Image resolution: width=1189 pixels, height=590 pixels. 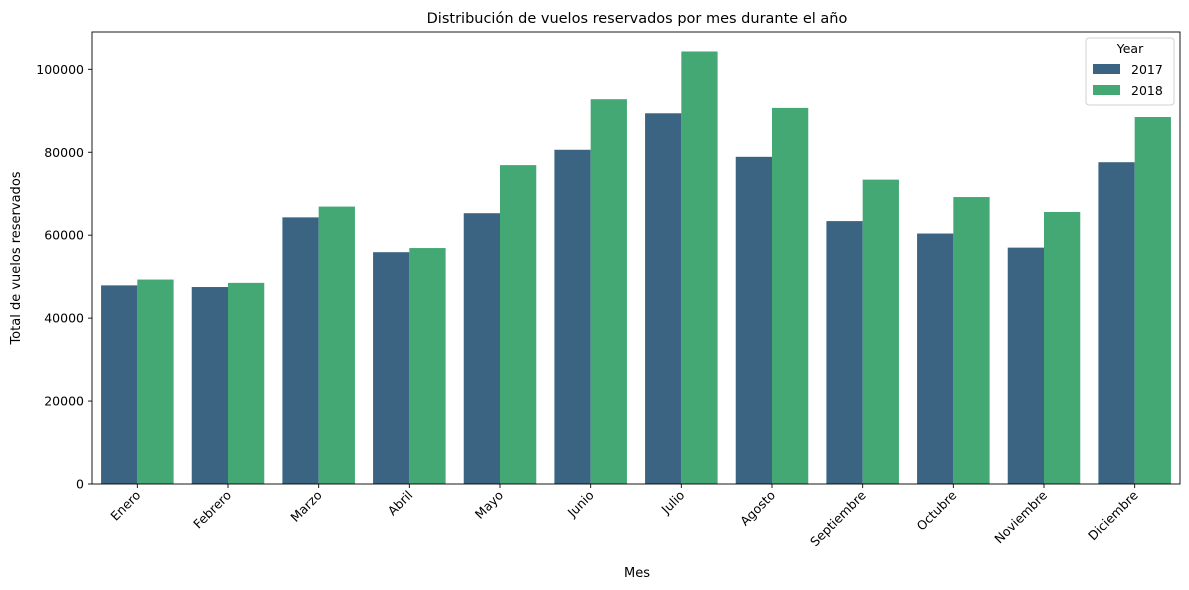 I want to click on x-tick-label: Junio, so click(x=580, y=504).